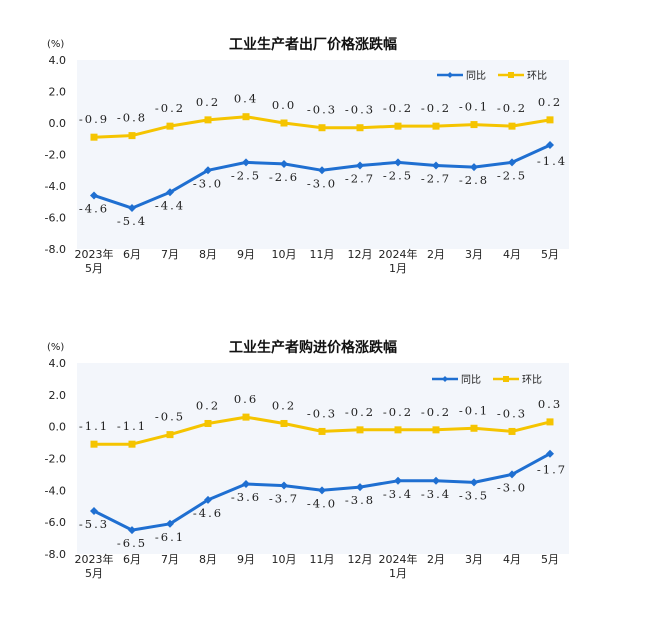 The image size is (657, 618). What do you see at coordinates (436, 559) in the screenshot?
I see `x-tick-label: 2月` at bounding box center [436, 559].